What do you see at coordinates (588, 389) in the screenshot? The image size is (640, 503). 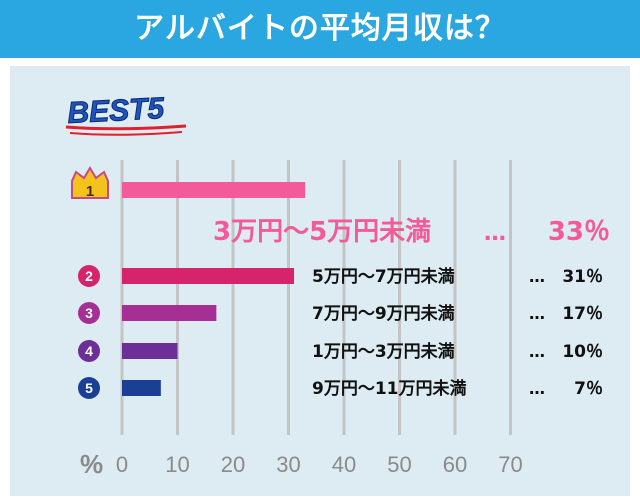 I see `value-label: 7％` at bounding box center [588, 389].